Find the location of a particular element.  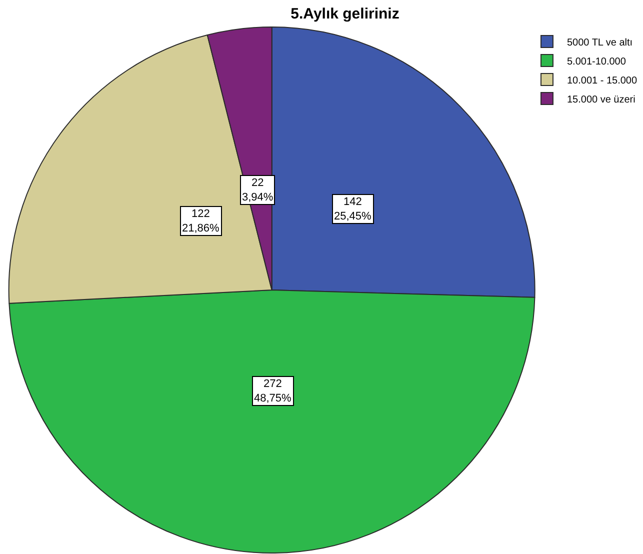

legend-label: 15.000 ve üzeri is located at coordinates (601, 100).